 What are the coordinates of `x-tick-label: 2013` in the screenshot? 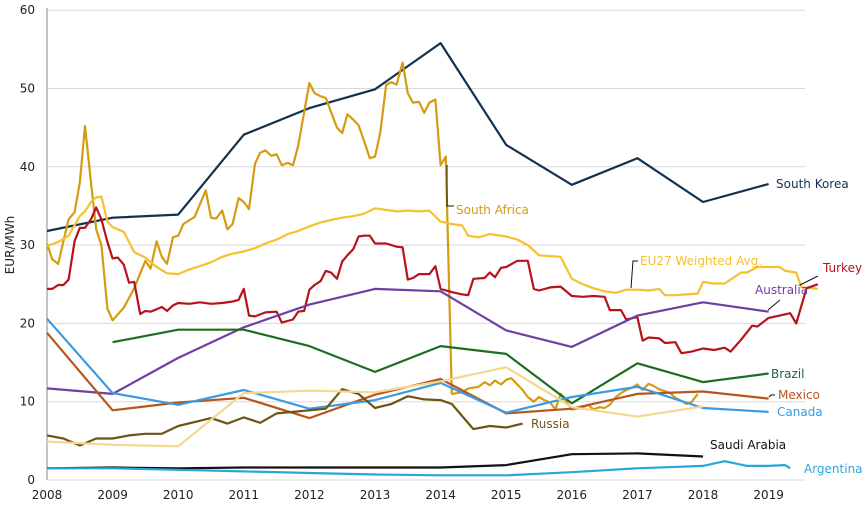 It's located at (375, 495).